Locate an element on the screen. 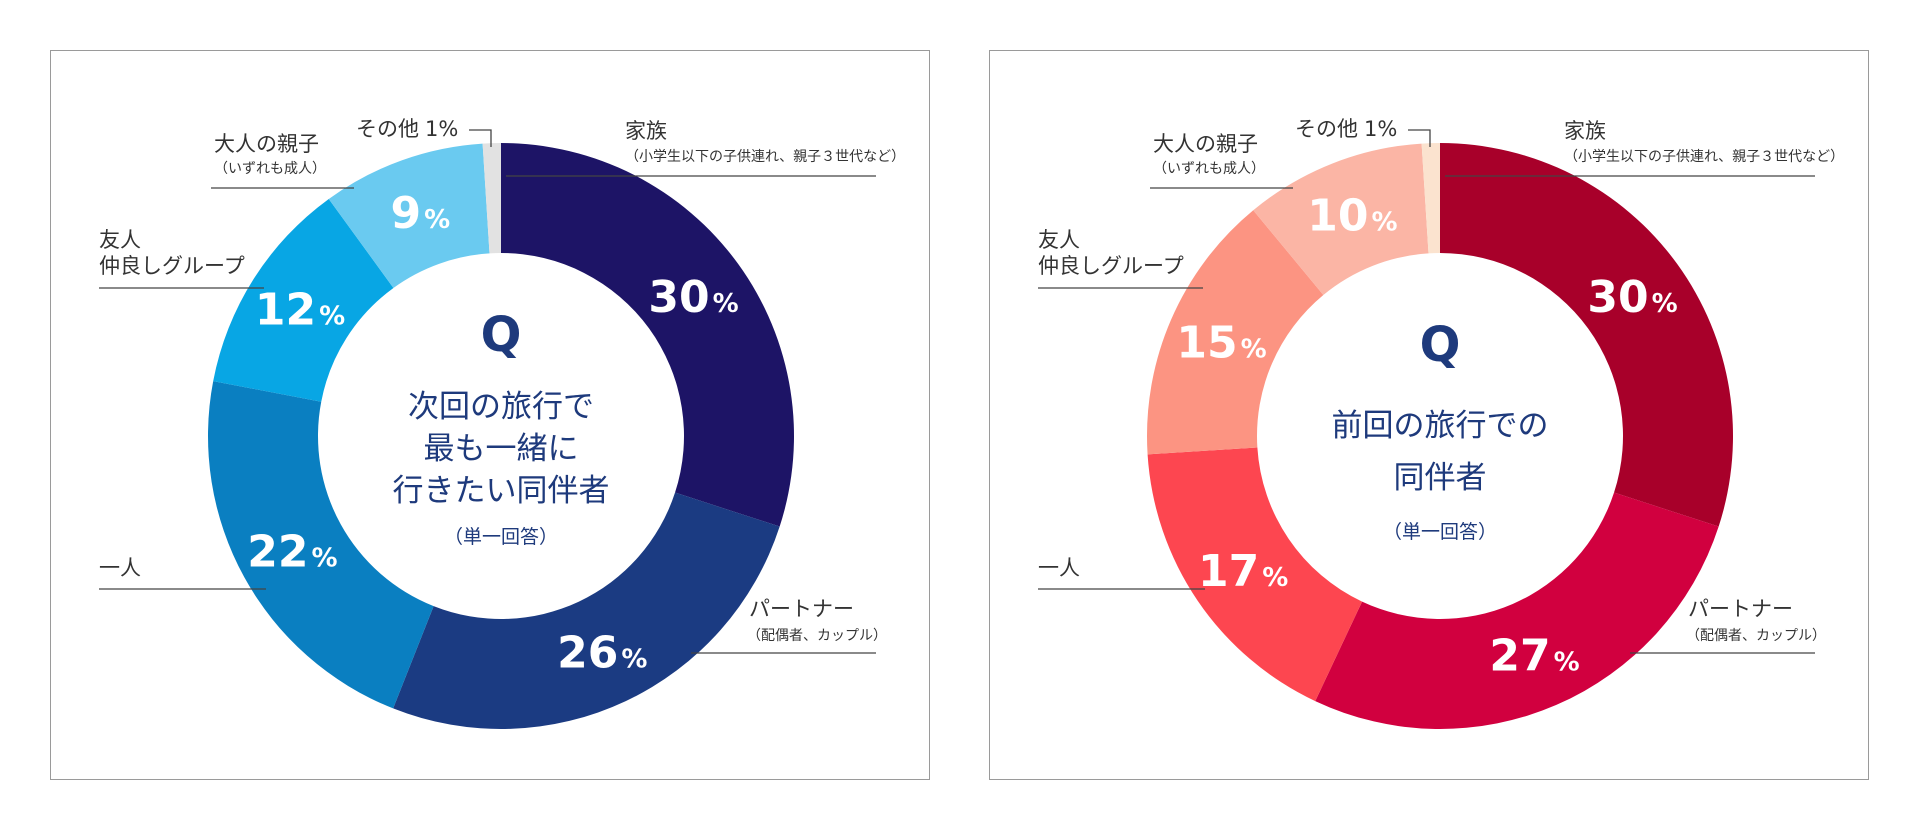  pct-label-4: 12% is located at coordinates (300, 309).